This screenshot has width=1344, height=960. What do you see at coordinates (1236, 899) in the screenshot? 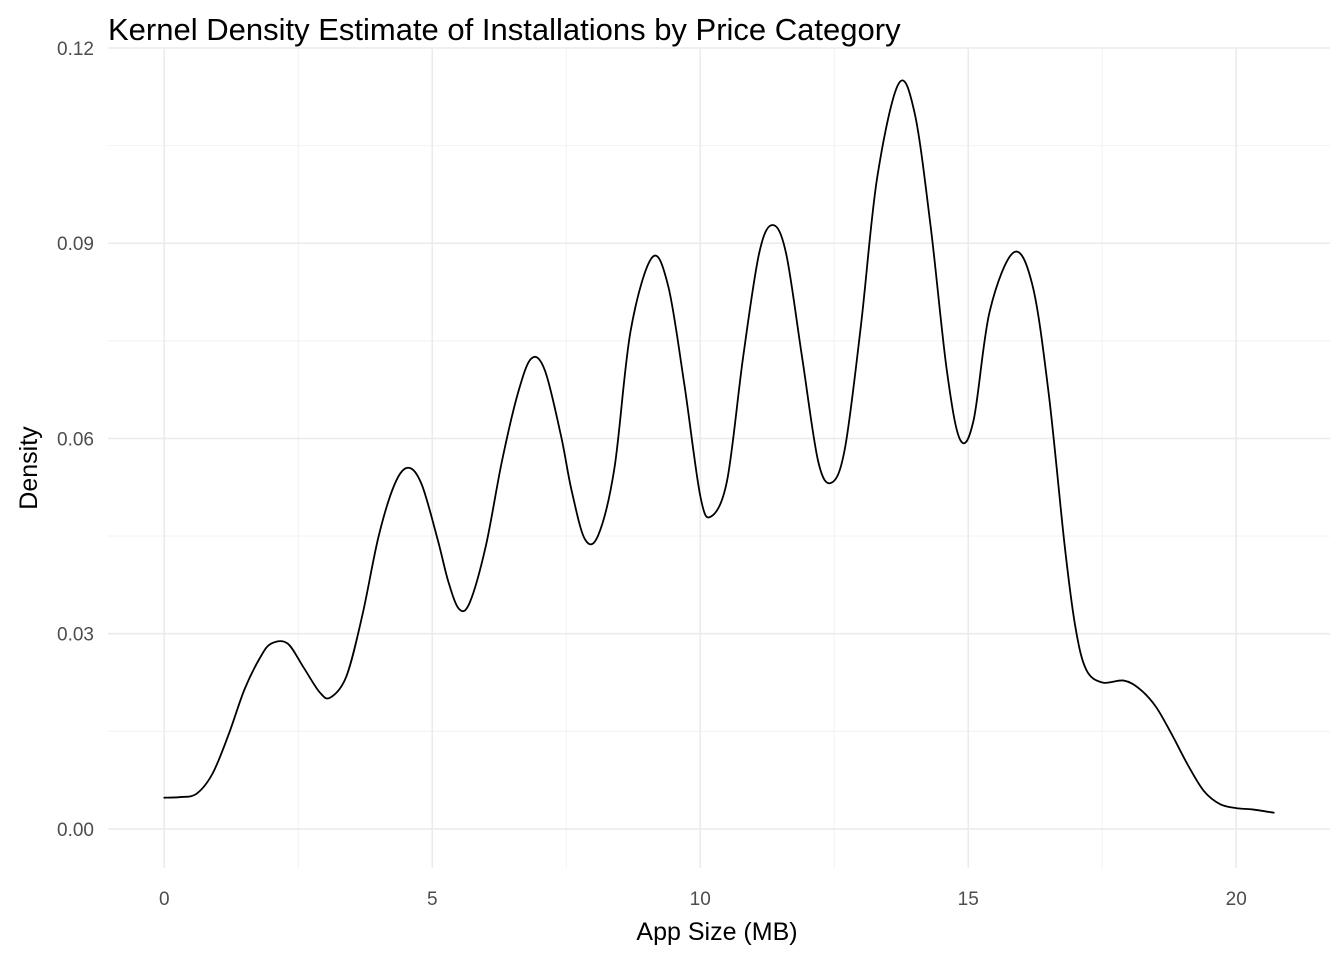
I see `x-tick-label: 20` at bounding box center [1236, 899].